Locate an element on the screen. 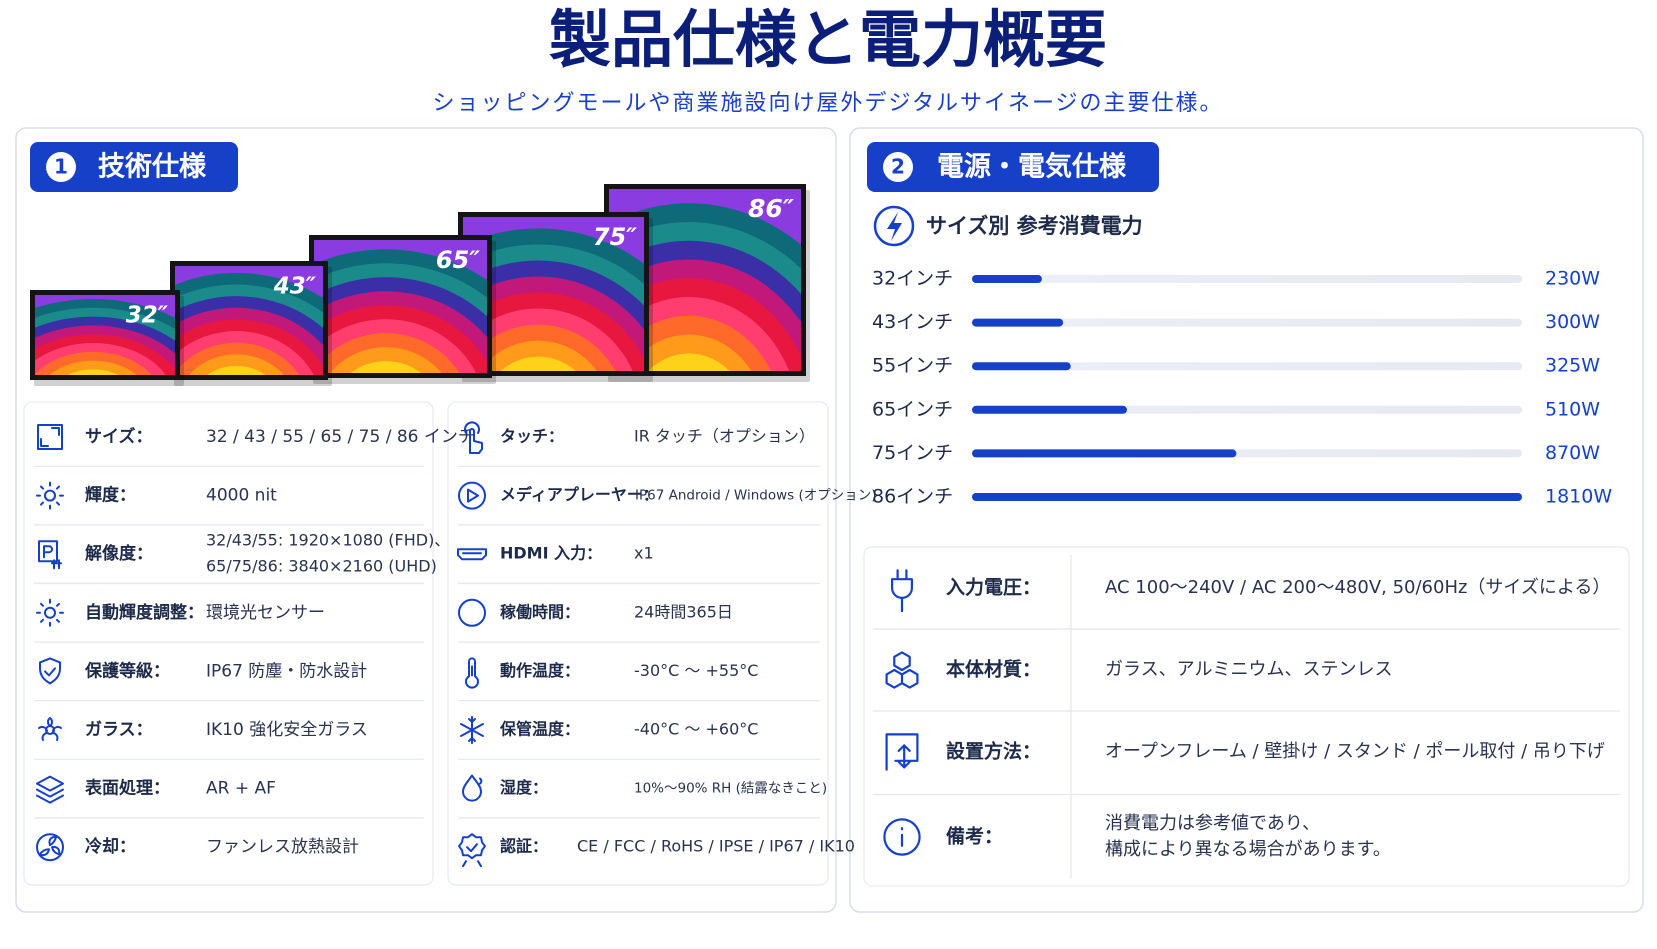  row-label: 認証： is located at coordinates (524, 846).